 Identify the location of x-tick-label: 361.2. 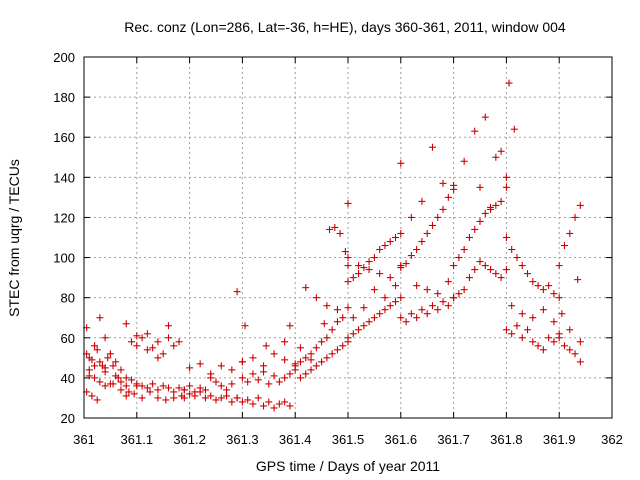
(189, 439).